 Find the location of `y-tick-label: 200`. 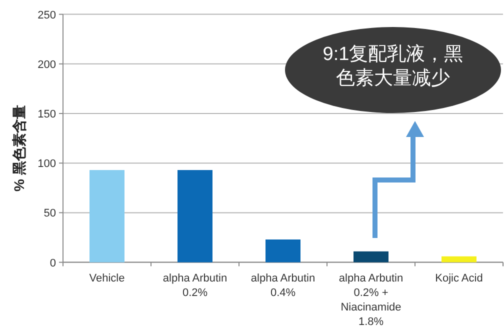

y-tick-label: 200 is located at coordinates (47, 64).